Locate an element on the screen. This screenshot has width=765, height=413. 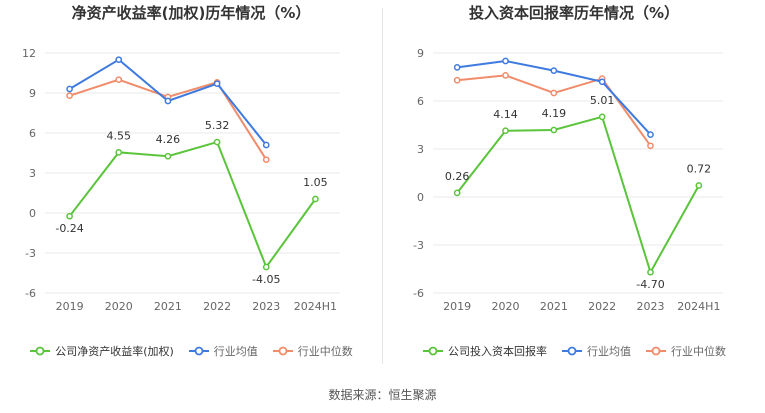
chart-title: 净资产收益率(加权)历年情况（%） is located at coordinates (191, 13).